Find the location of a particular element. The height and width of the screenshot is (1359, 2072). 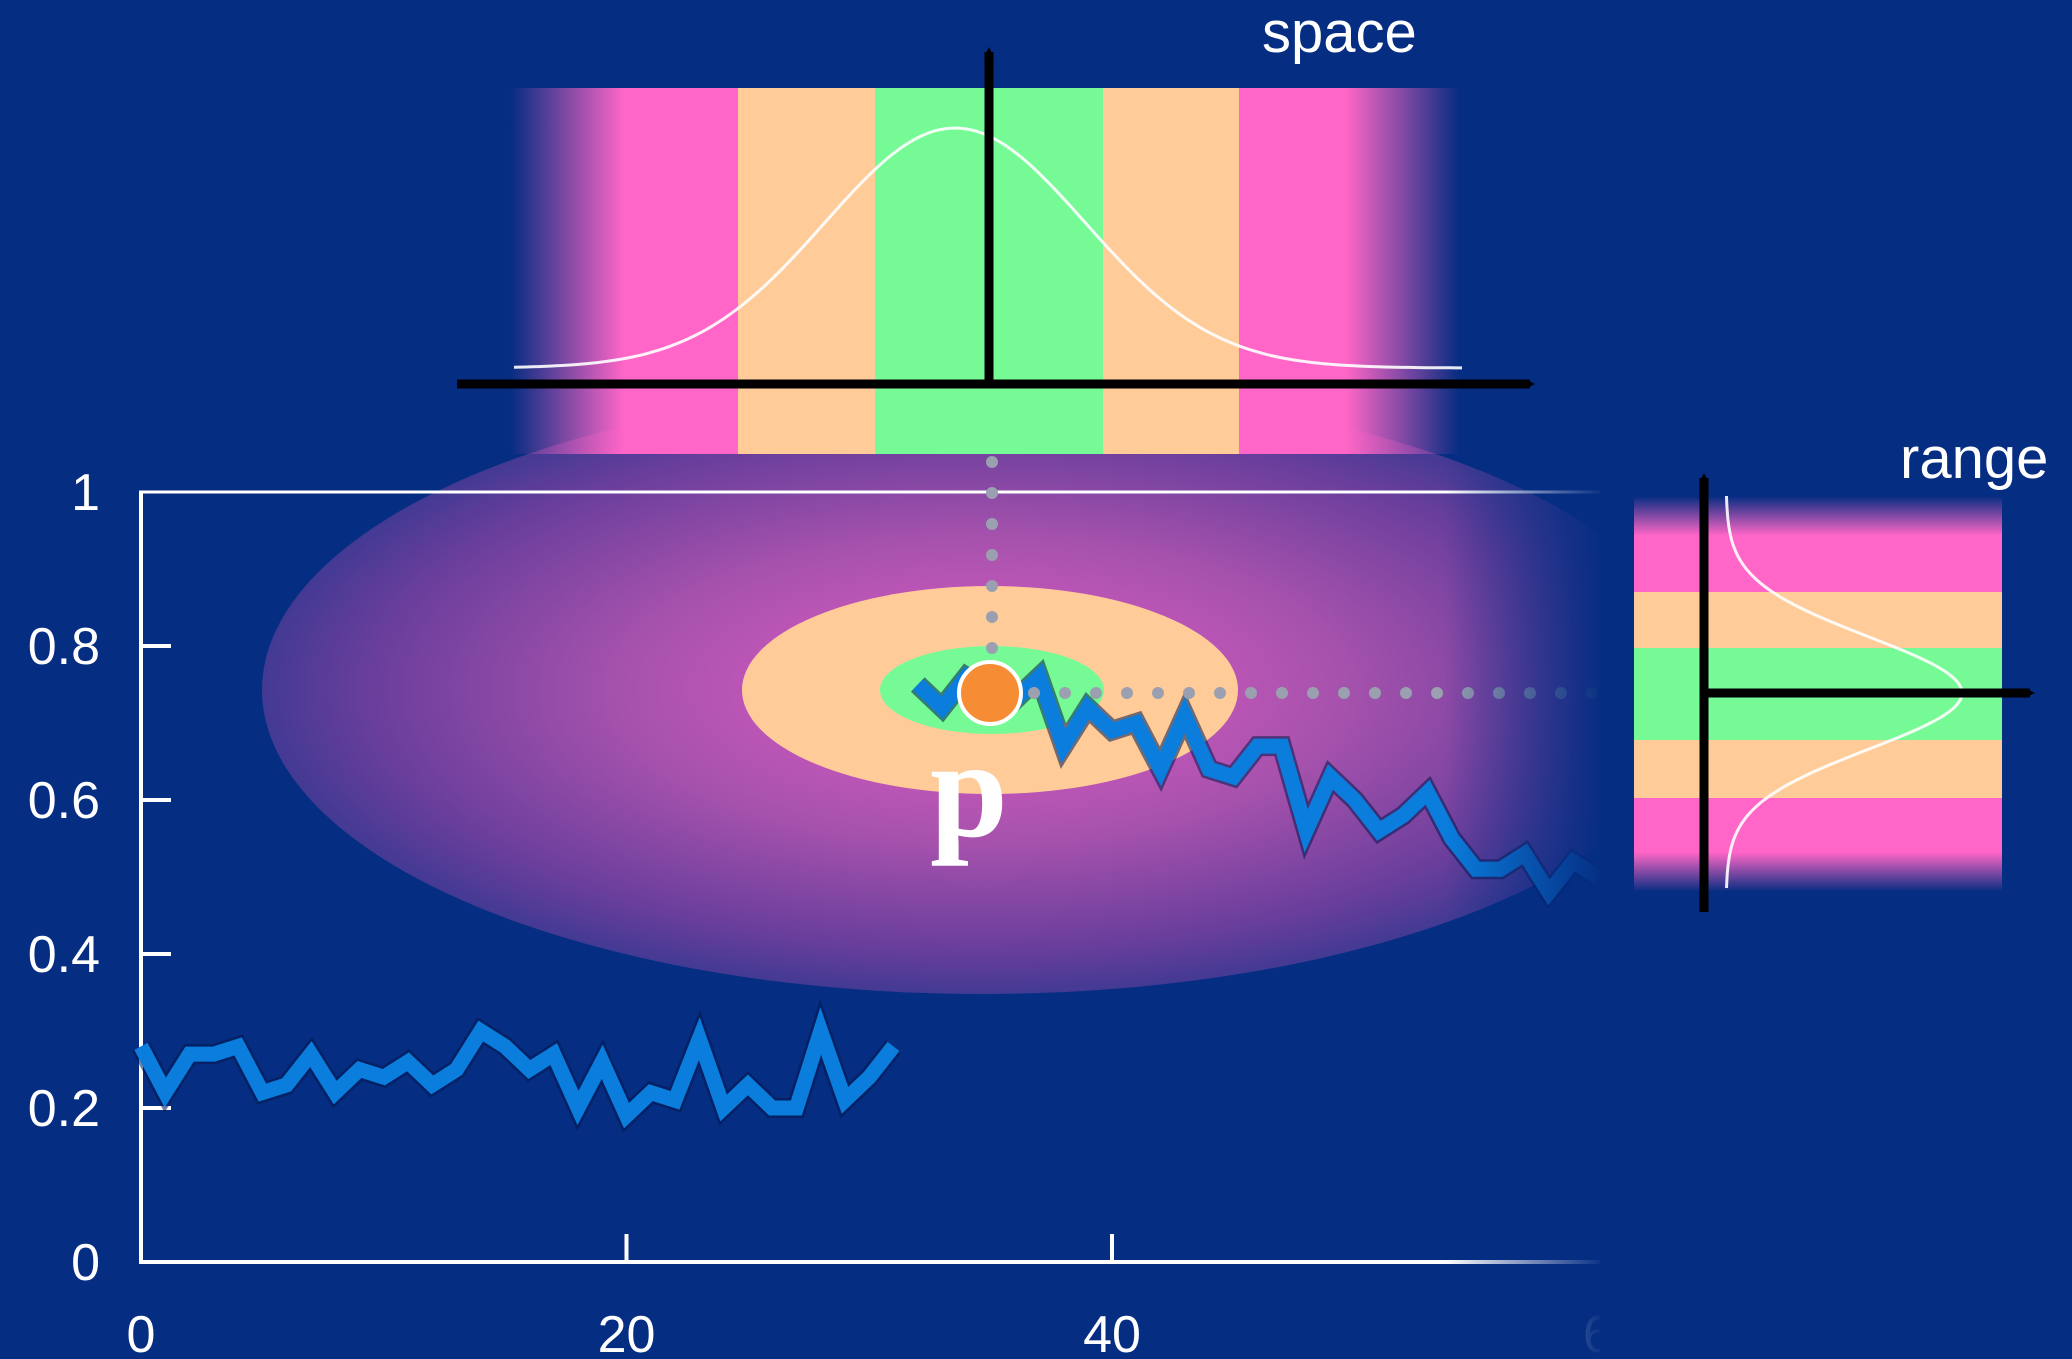

range-title: range is located at coordinates (1974, 458).